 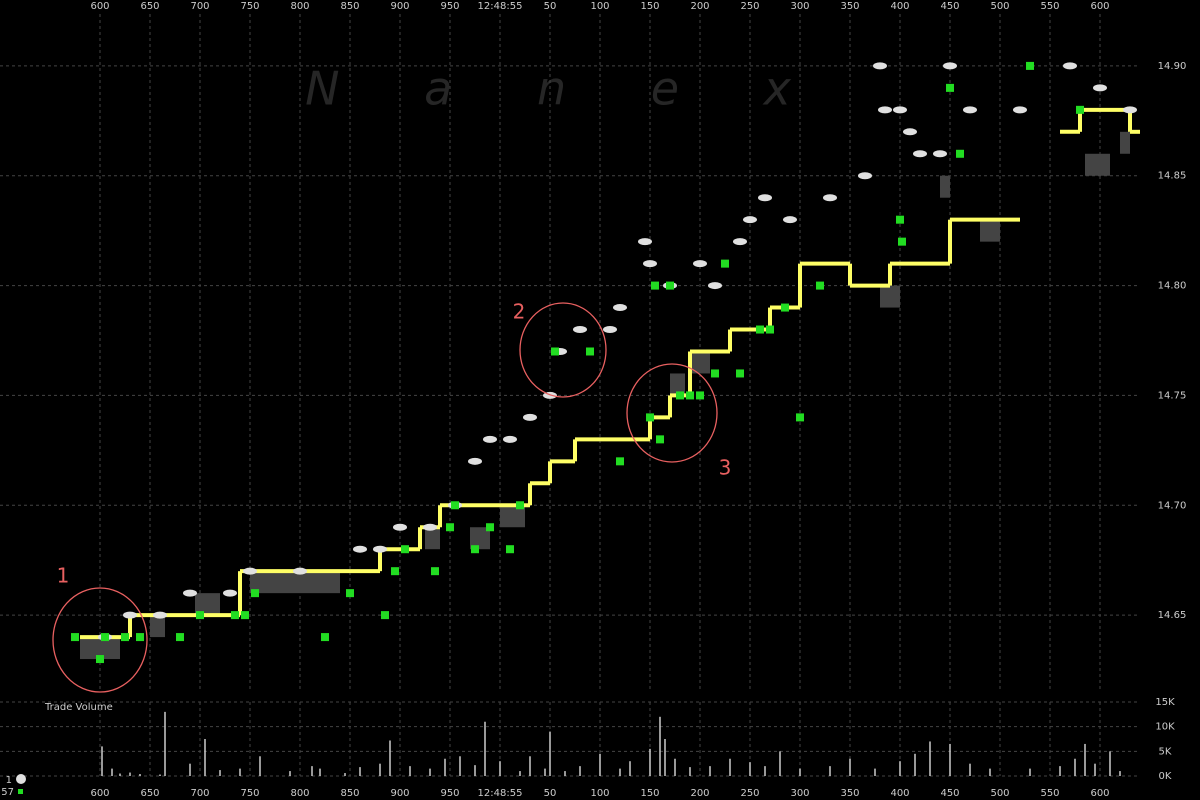 What do you see at coordinates (199, 6) in the screenshot?
I see `x-tick-label: 700` at bounding box center [199, 6].